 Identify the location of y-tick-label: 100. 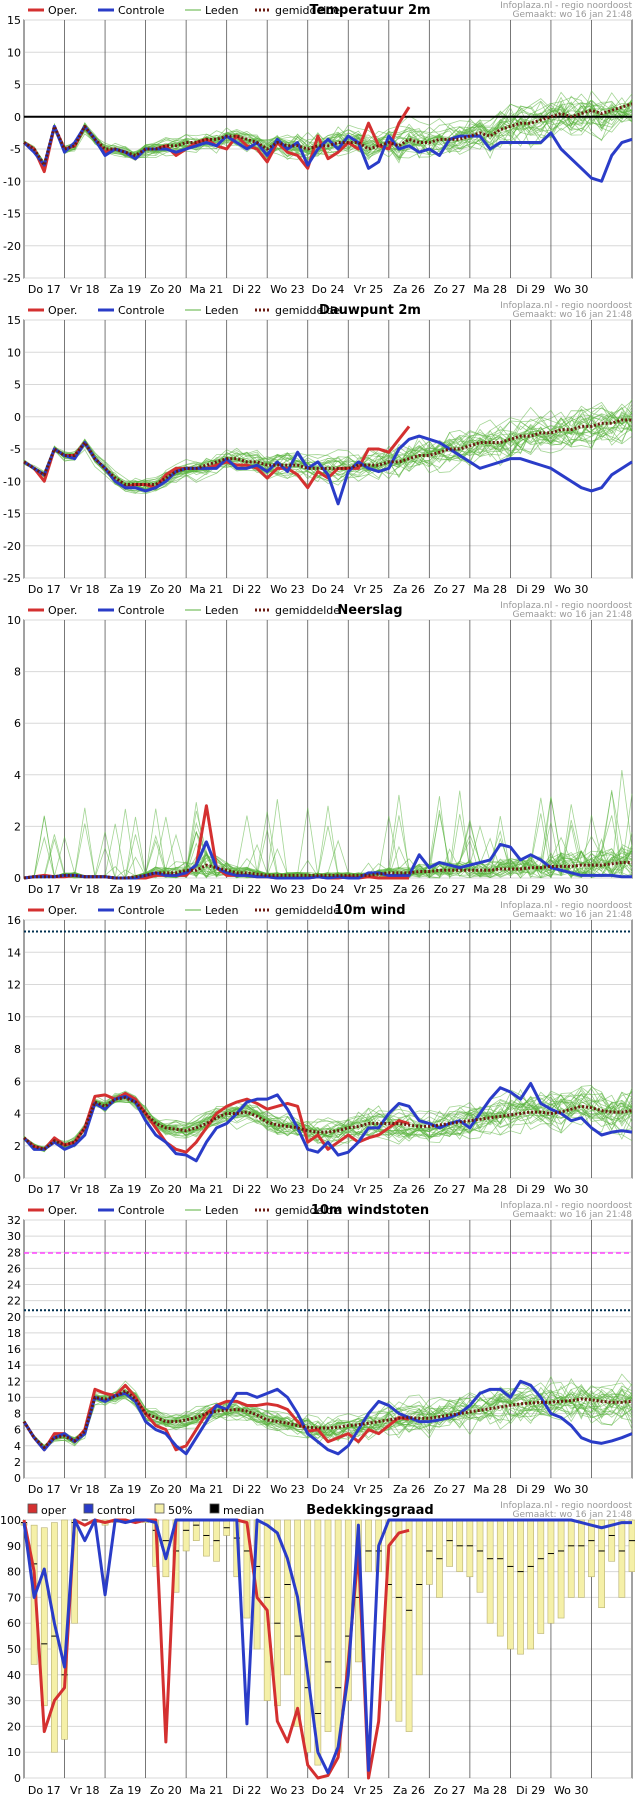
(10, 1520).